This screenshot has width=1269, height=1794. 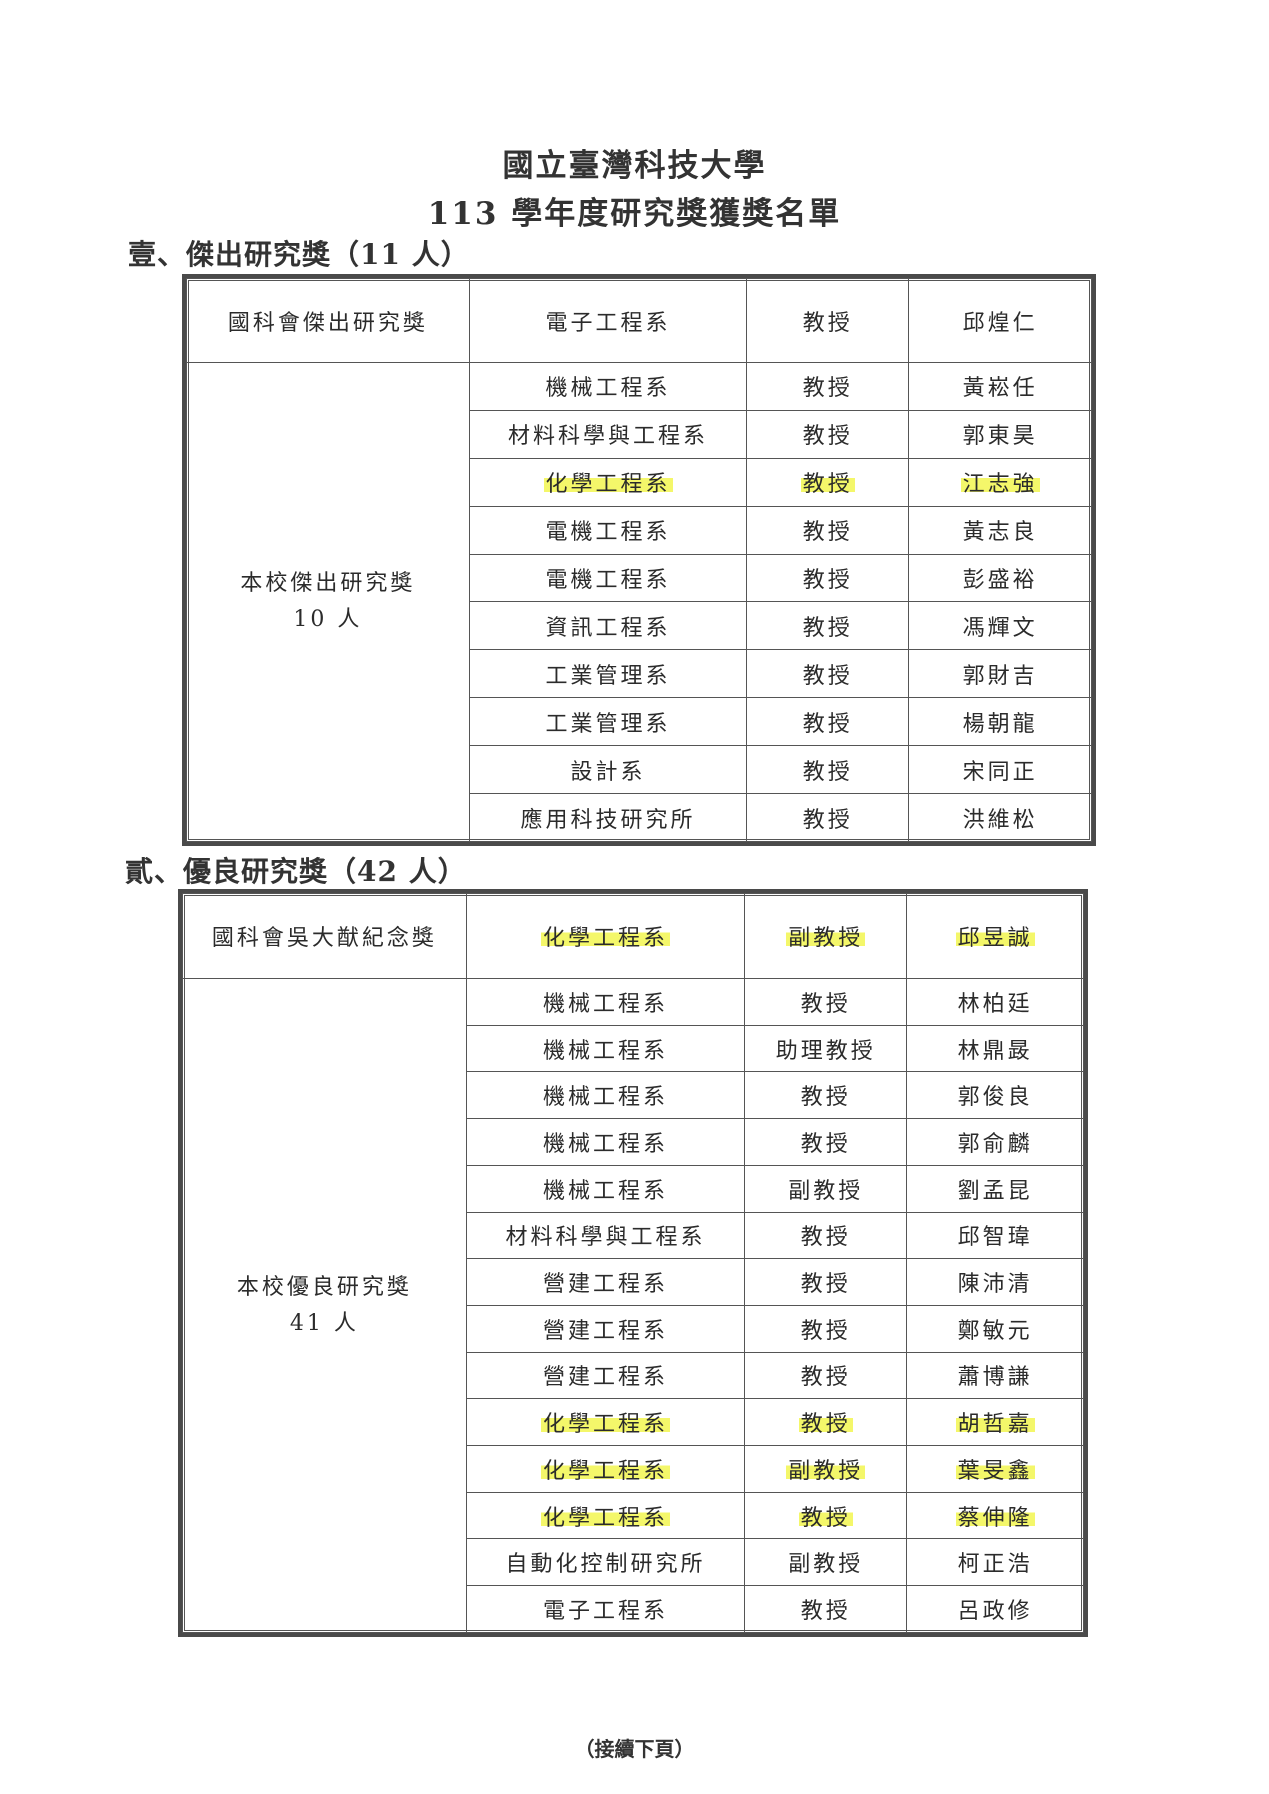 I want to click on table-row: 國科會吳大猷紀念獎 化學工程系 副教授 邱昱誠, so click(x=633, y=936).